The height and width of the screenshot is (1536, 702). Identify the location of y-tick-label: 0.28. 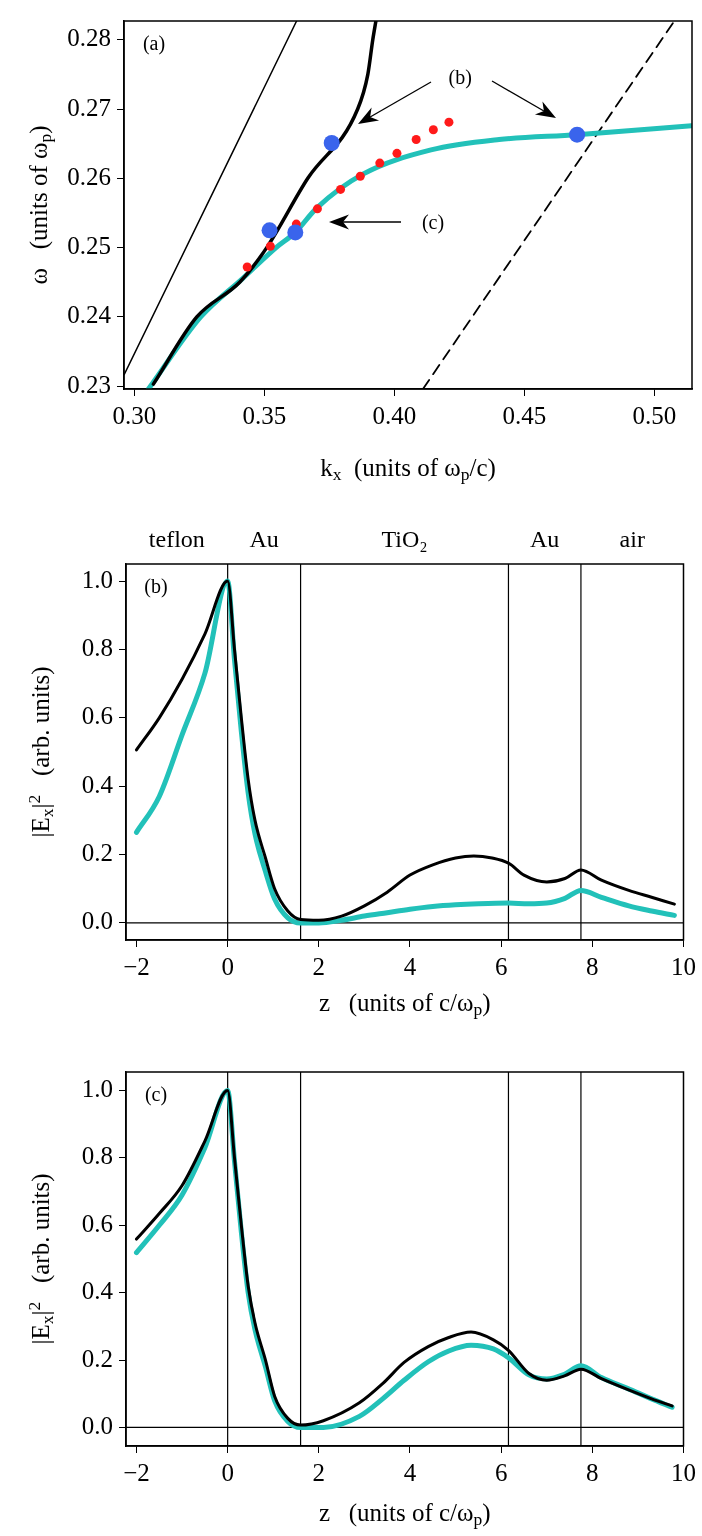
(89, 38).